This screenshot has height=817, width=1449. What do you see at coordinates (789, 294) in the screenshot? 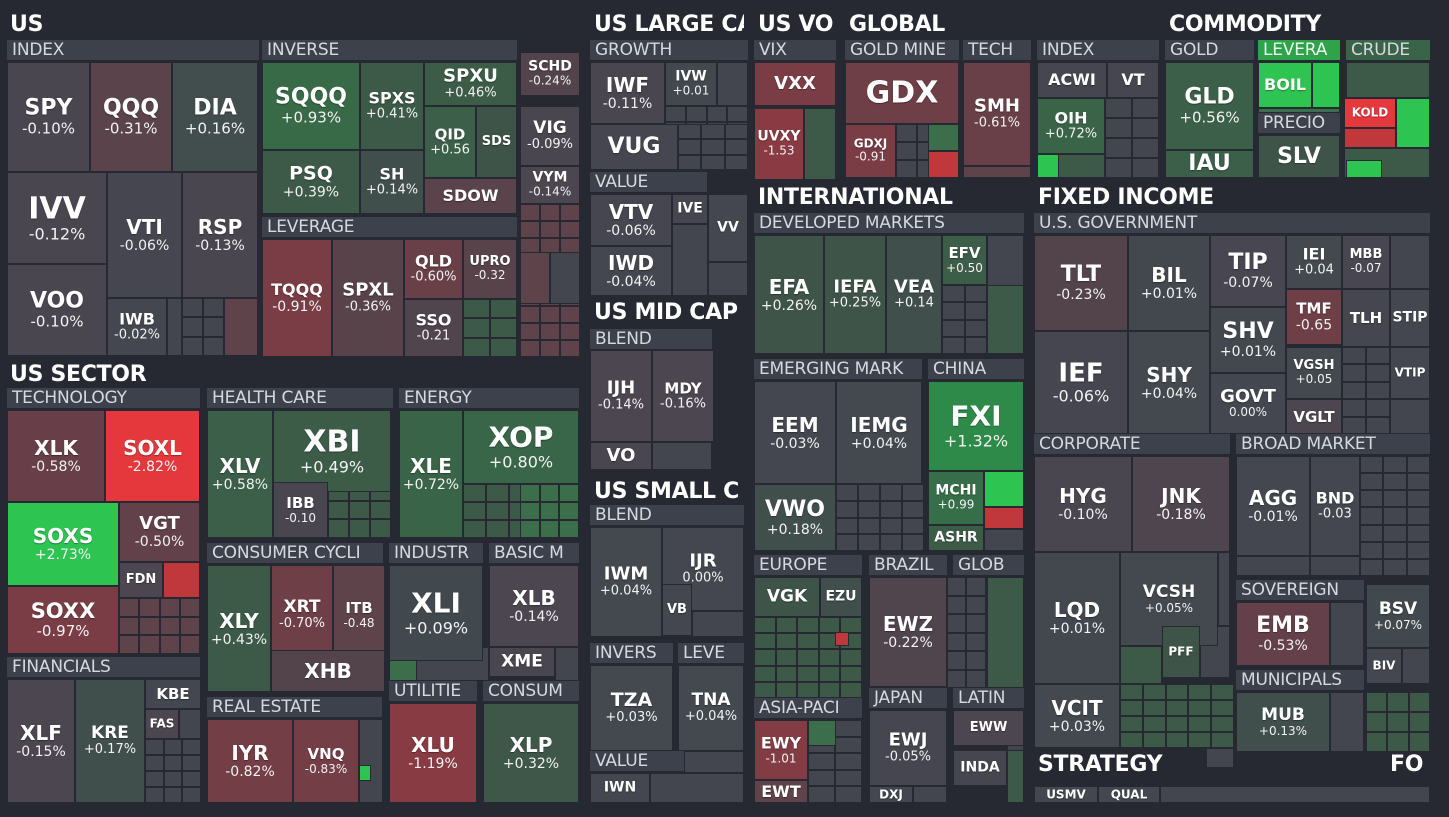
I see `etf-tile-efa: EFA +0.26%` at bounding box center [789, 294].